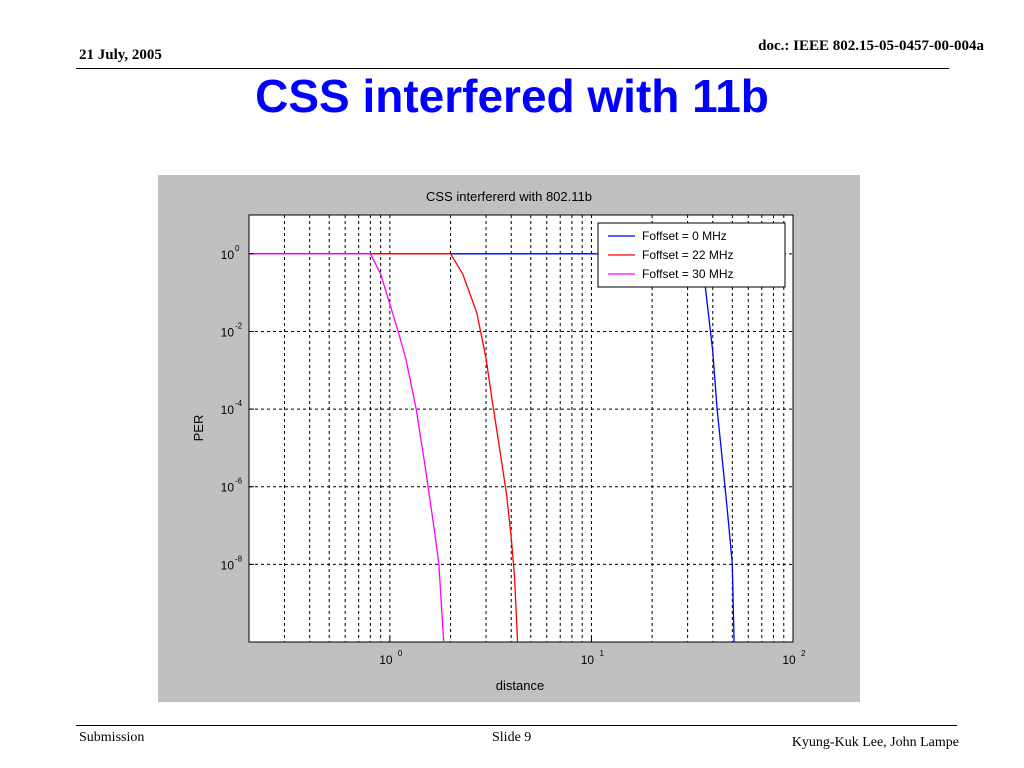 The height and width of the screenshot is (768, 1024). I want to click on footer-rule, so click(516, 725).